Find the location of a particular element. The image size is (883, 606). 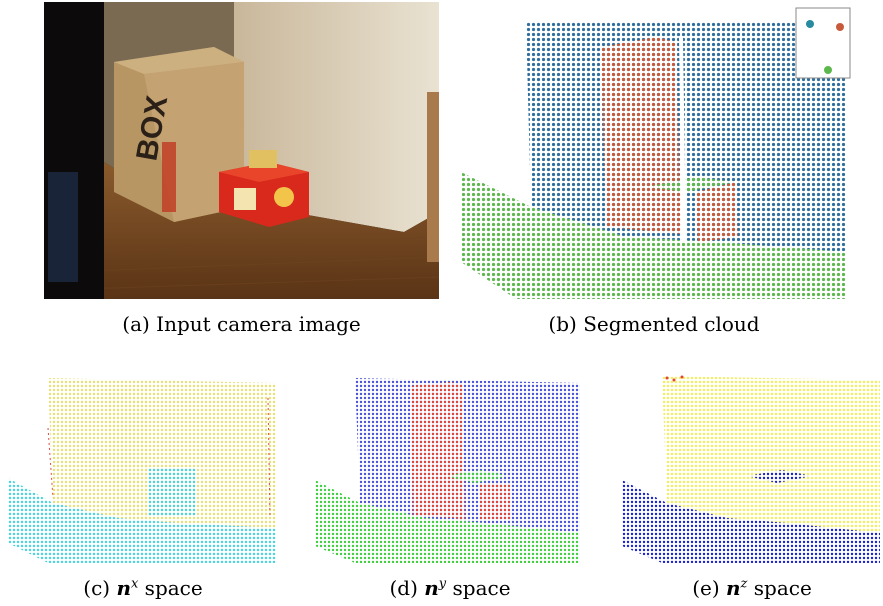

caption-a: (a) Input camera image is located at coordinates (241, 324).